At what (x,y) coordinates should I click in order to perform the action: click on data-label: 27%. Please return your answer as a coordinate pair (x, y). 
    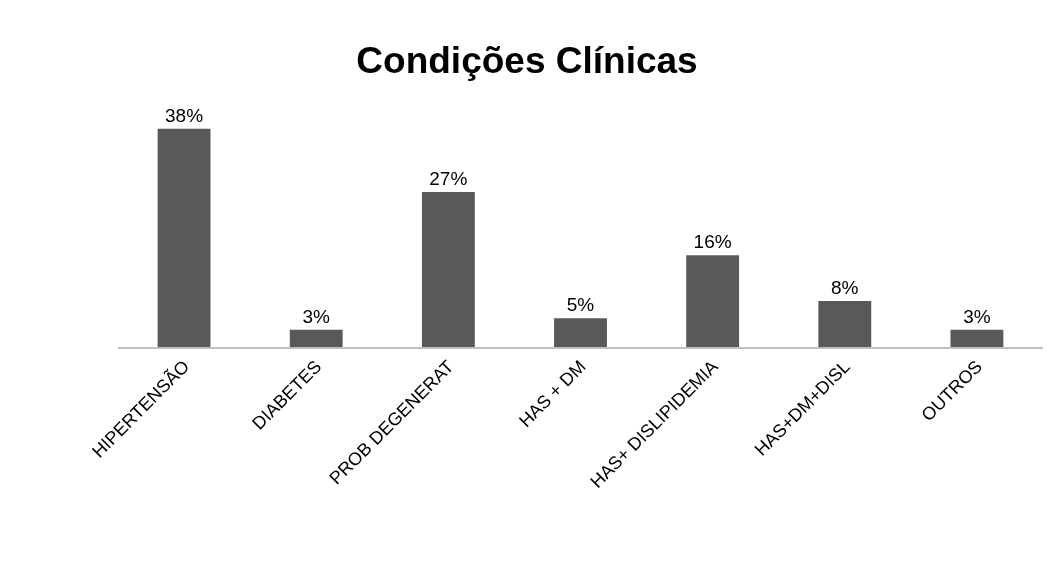
    Looking at the image, I should click on (448, 178).